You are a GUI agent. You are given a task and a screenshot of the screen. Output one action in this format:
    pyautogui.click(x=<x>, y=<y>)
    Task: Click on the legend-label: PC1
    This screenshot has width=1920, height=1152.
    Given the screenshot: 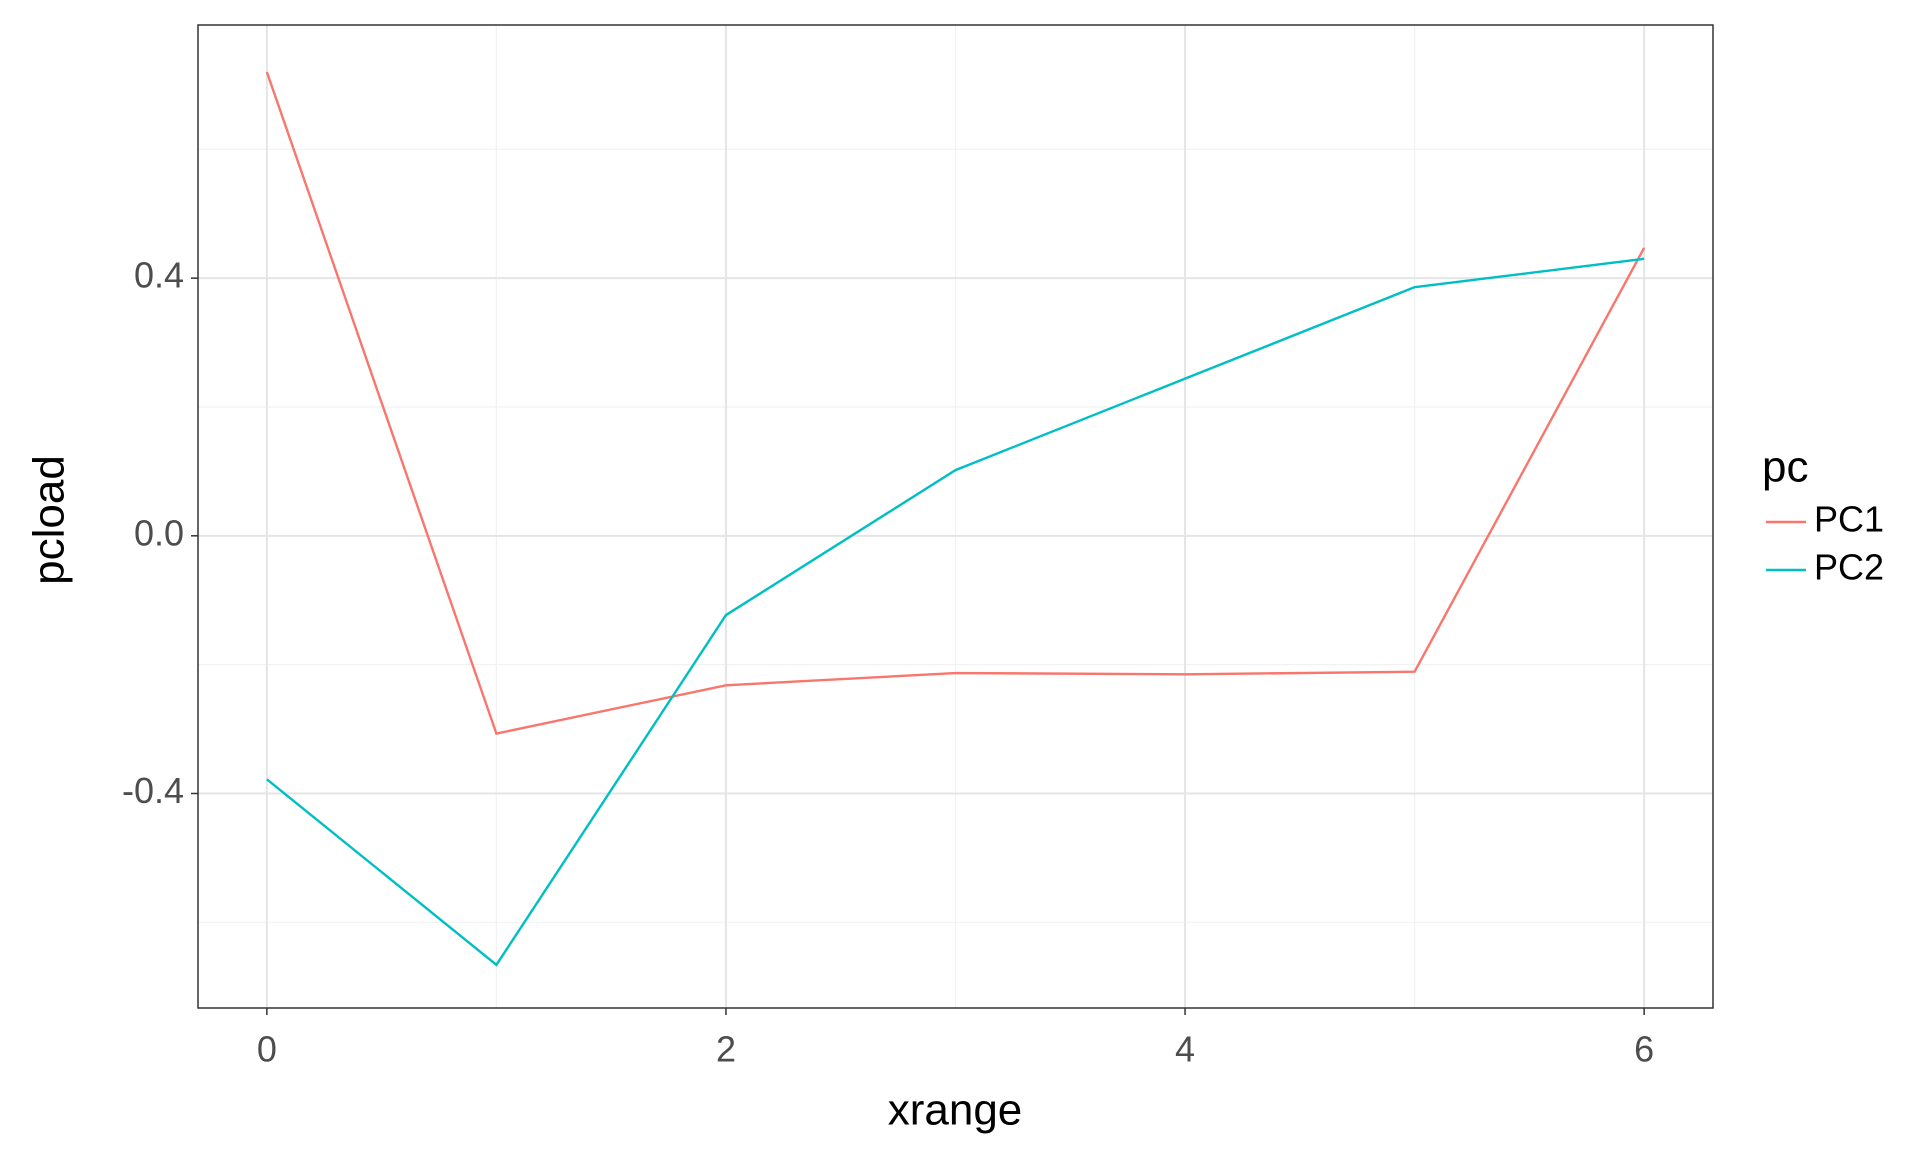 What is the action you would take?
    pyautogui.click(x=1849, y=519)
    